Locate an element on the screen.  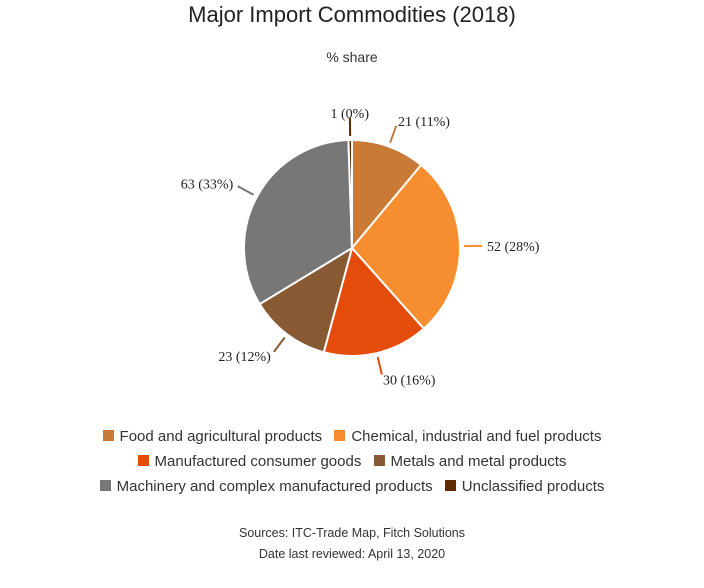
legend-item-unclassified: Unclassified products is located at coordinates (524, 487).